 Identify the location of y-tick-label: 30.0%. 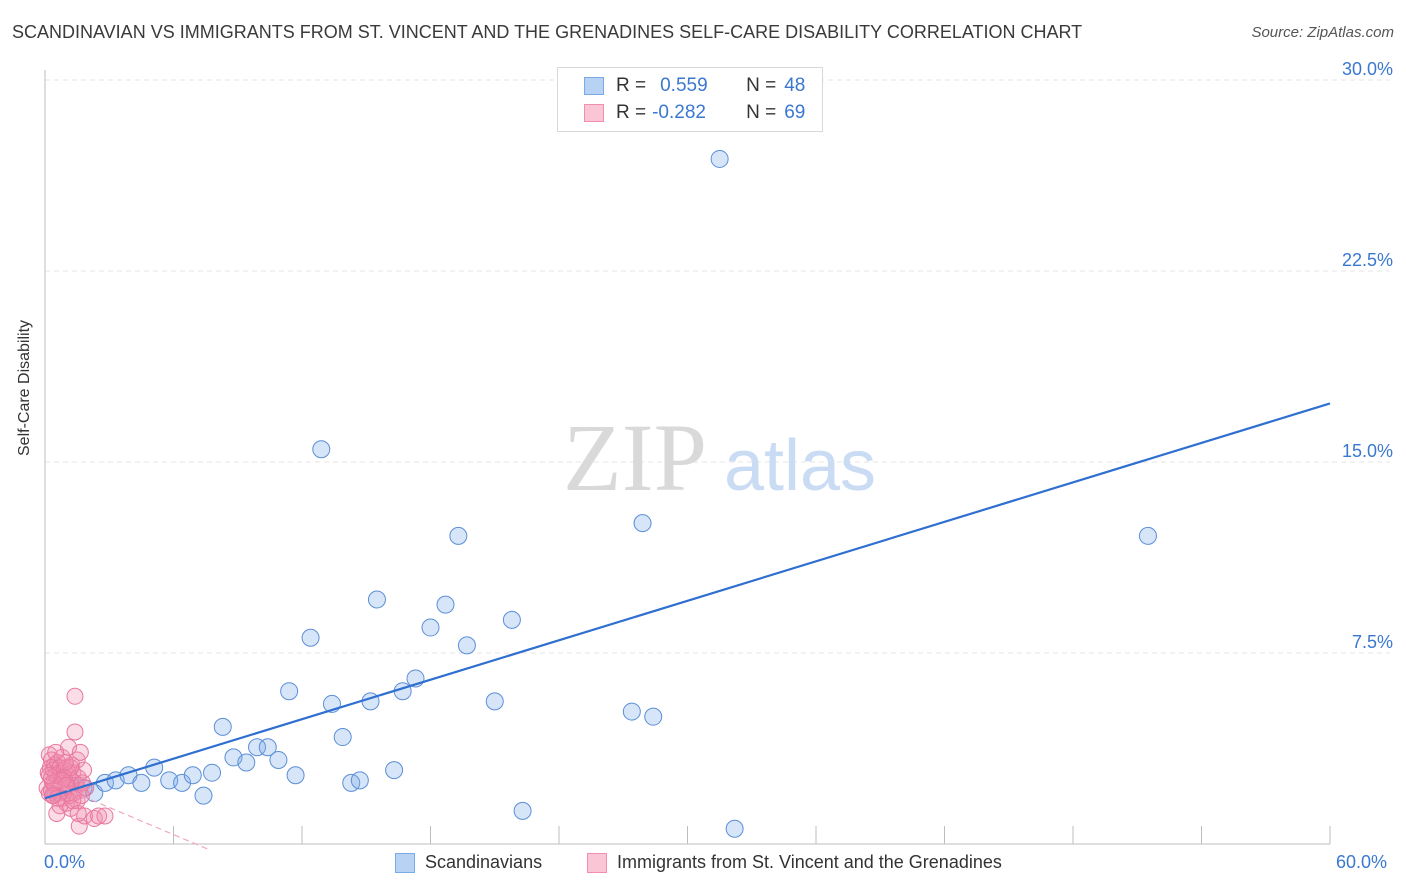
(1367, 69).